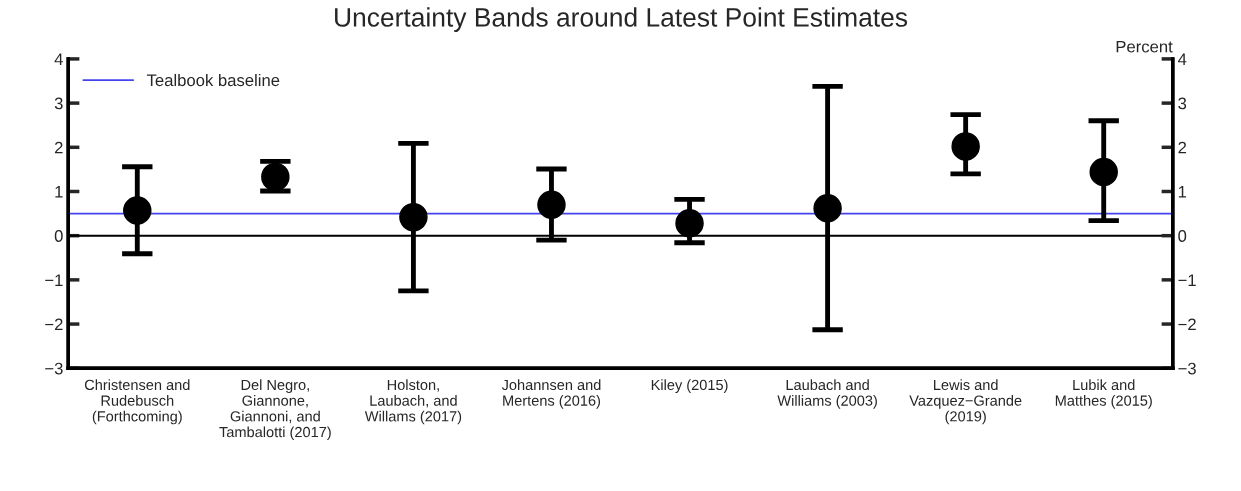  What do you see at coordinates (413, 402) in the screenshot?
I see `x-tick-label: Holston, Laubach, and Willams (2017)` at bounding box center [413, 402].